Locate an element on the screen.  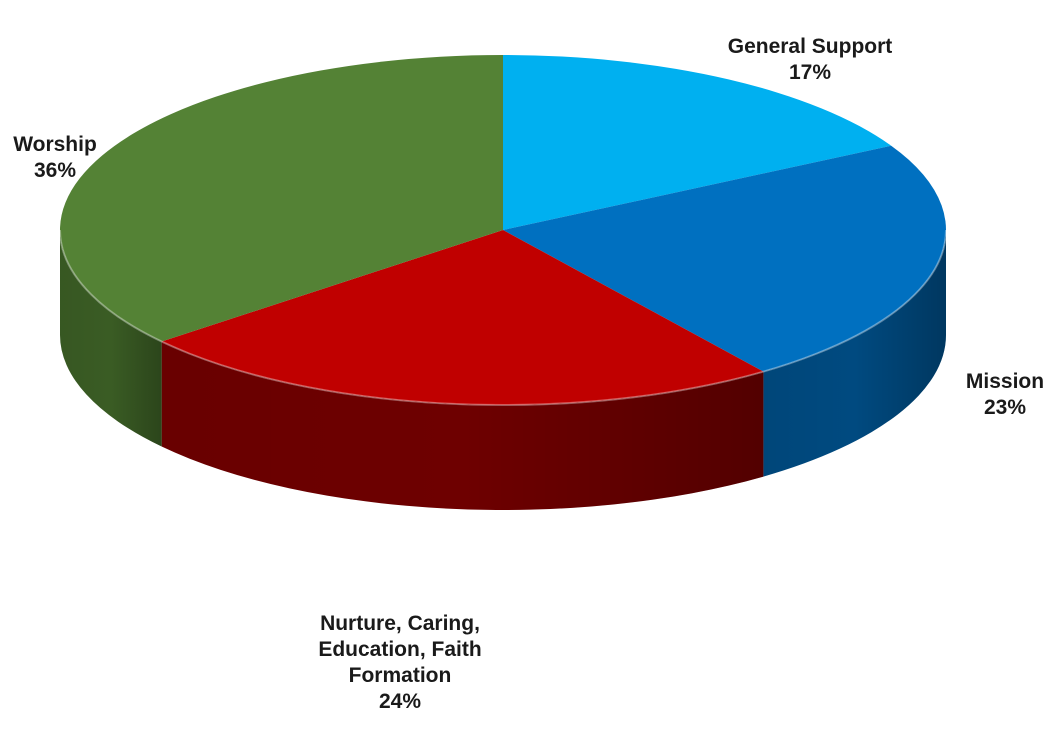
label-worship-percent: 36% is located at coordinates (55, 170).